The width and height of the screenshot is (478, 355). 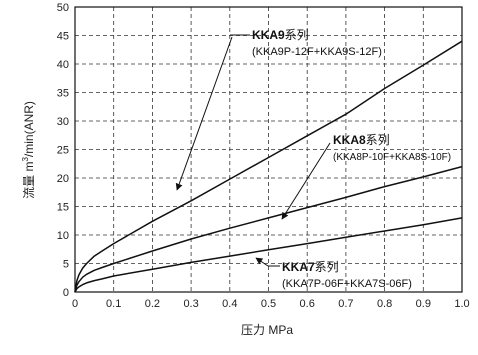 What do you see at coordinates (63, 236) in the screenshot?
I see `y-tick-label: 10` at bounding box center [63, 236].